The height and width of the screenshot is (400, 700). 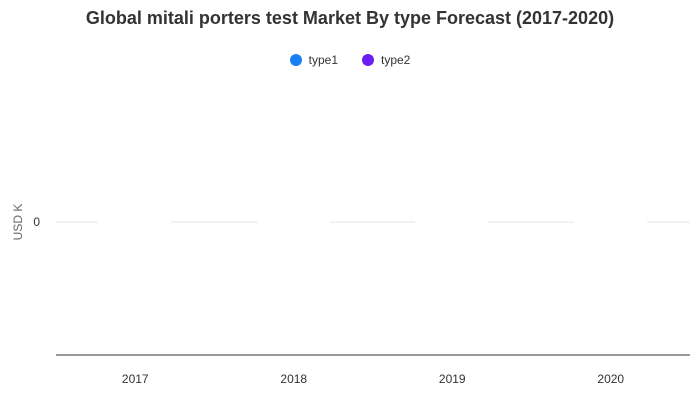 I want to click on legend-swatch-type1, so click(x=295, y=60).